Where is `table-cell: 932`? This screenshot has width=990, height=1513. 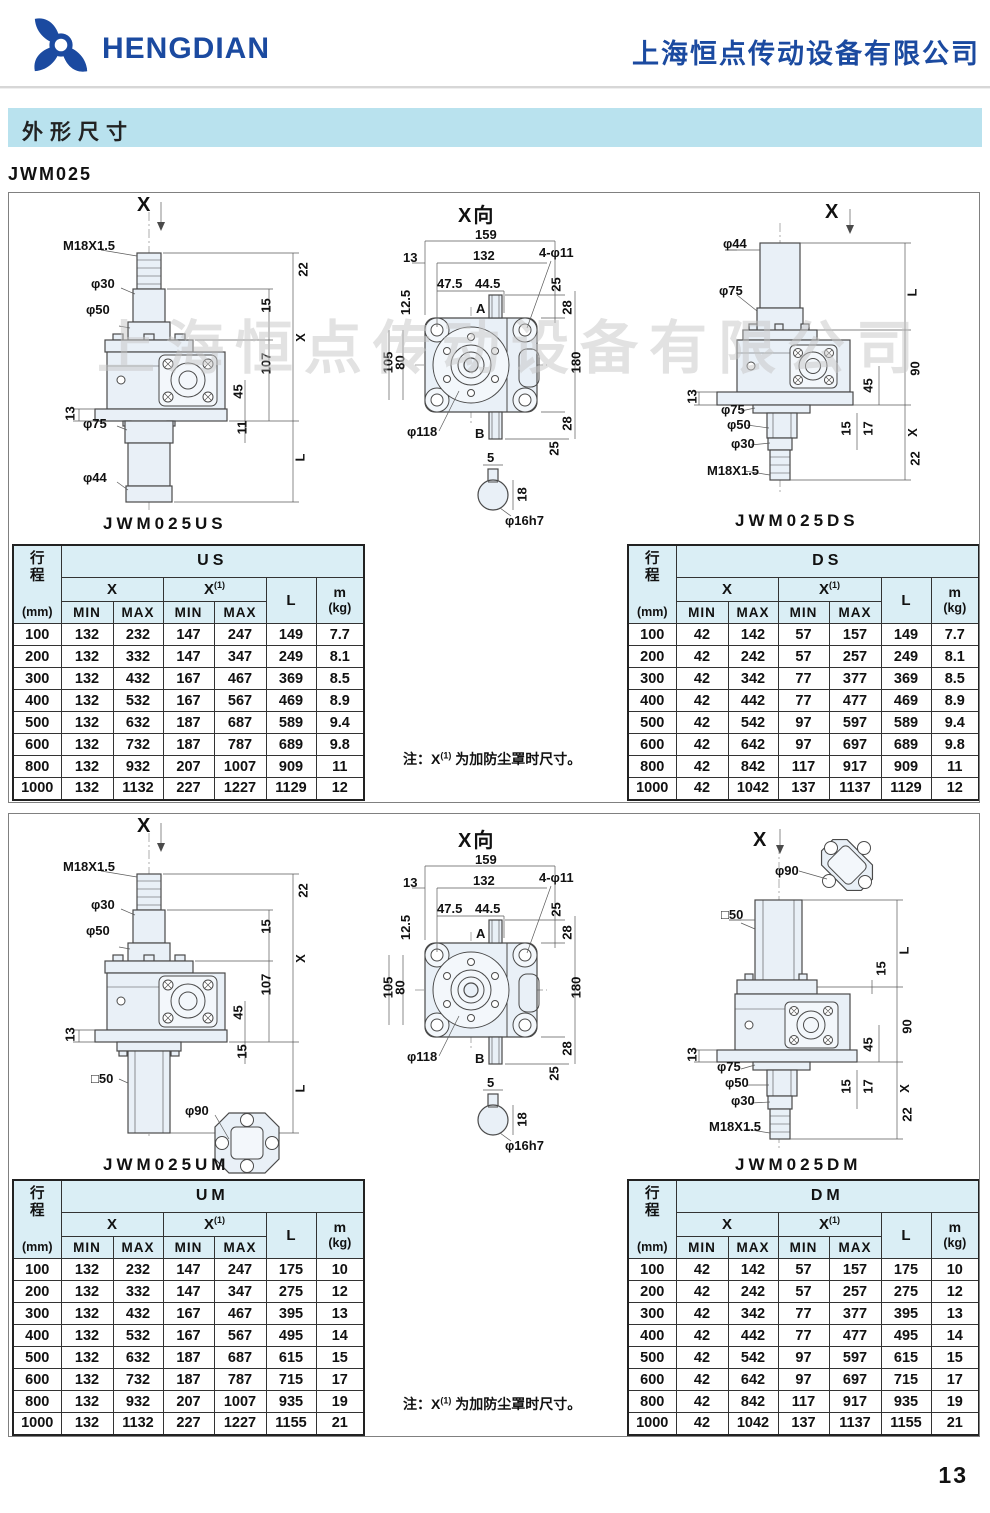 table-cell: 932 is located at coordinates (138, 1401).